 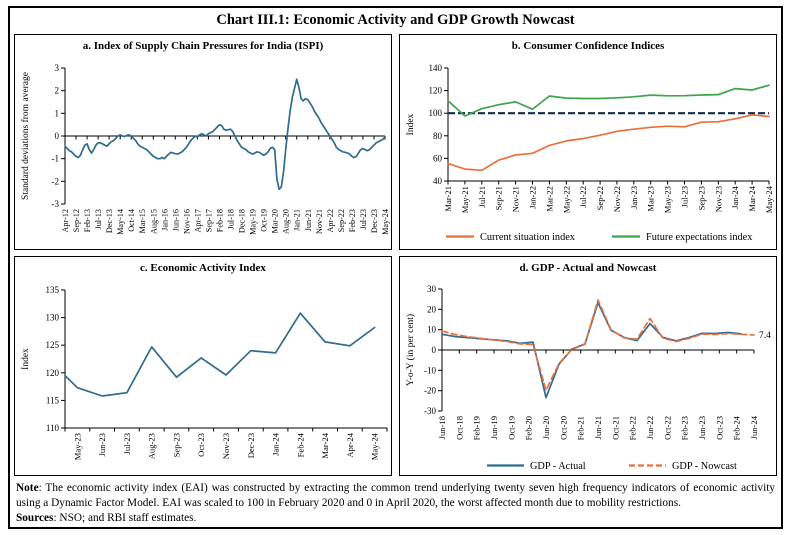 What do you see at coordinates (477, 428) in the screenshot?
I see `svg-text: Feb-19` at bounding box center [477, 428].